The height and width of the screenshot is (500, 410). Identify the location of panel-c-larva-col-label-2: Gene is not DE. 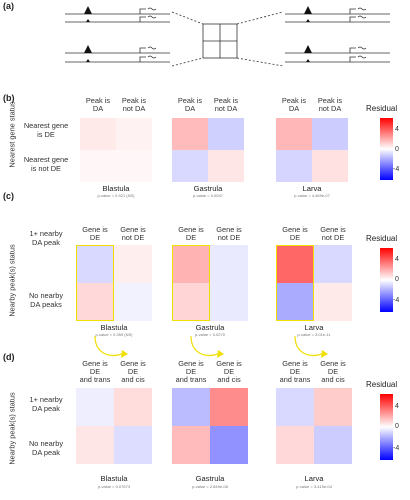
(333, 233).